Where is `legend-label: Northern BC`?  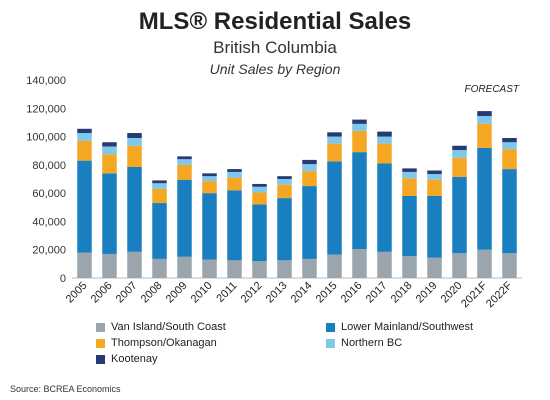
legend-label: Northern BC is located at coordinates (372, 343).